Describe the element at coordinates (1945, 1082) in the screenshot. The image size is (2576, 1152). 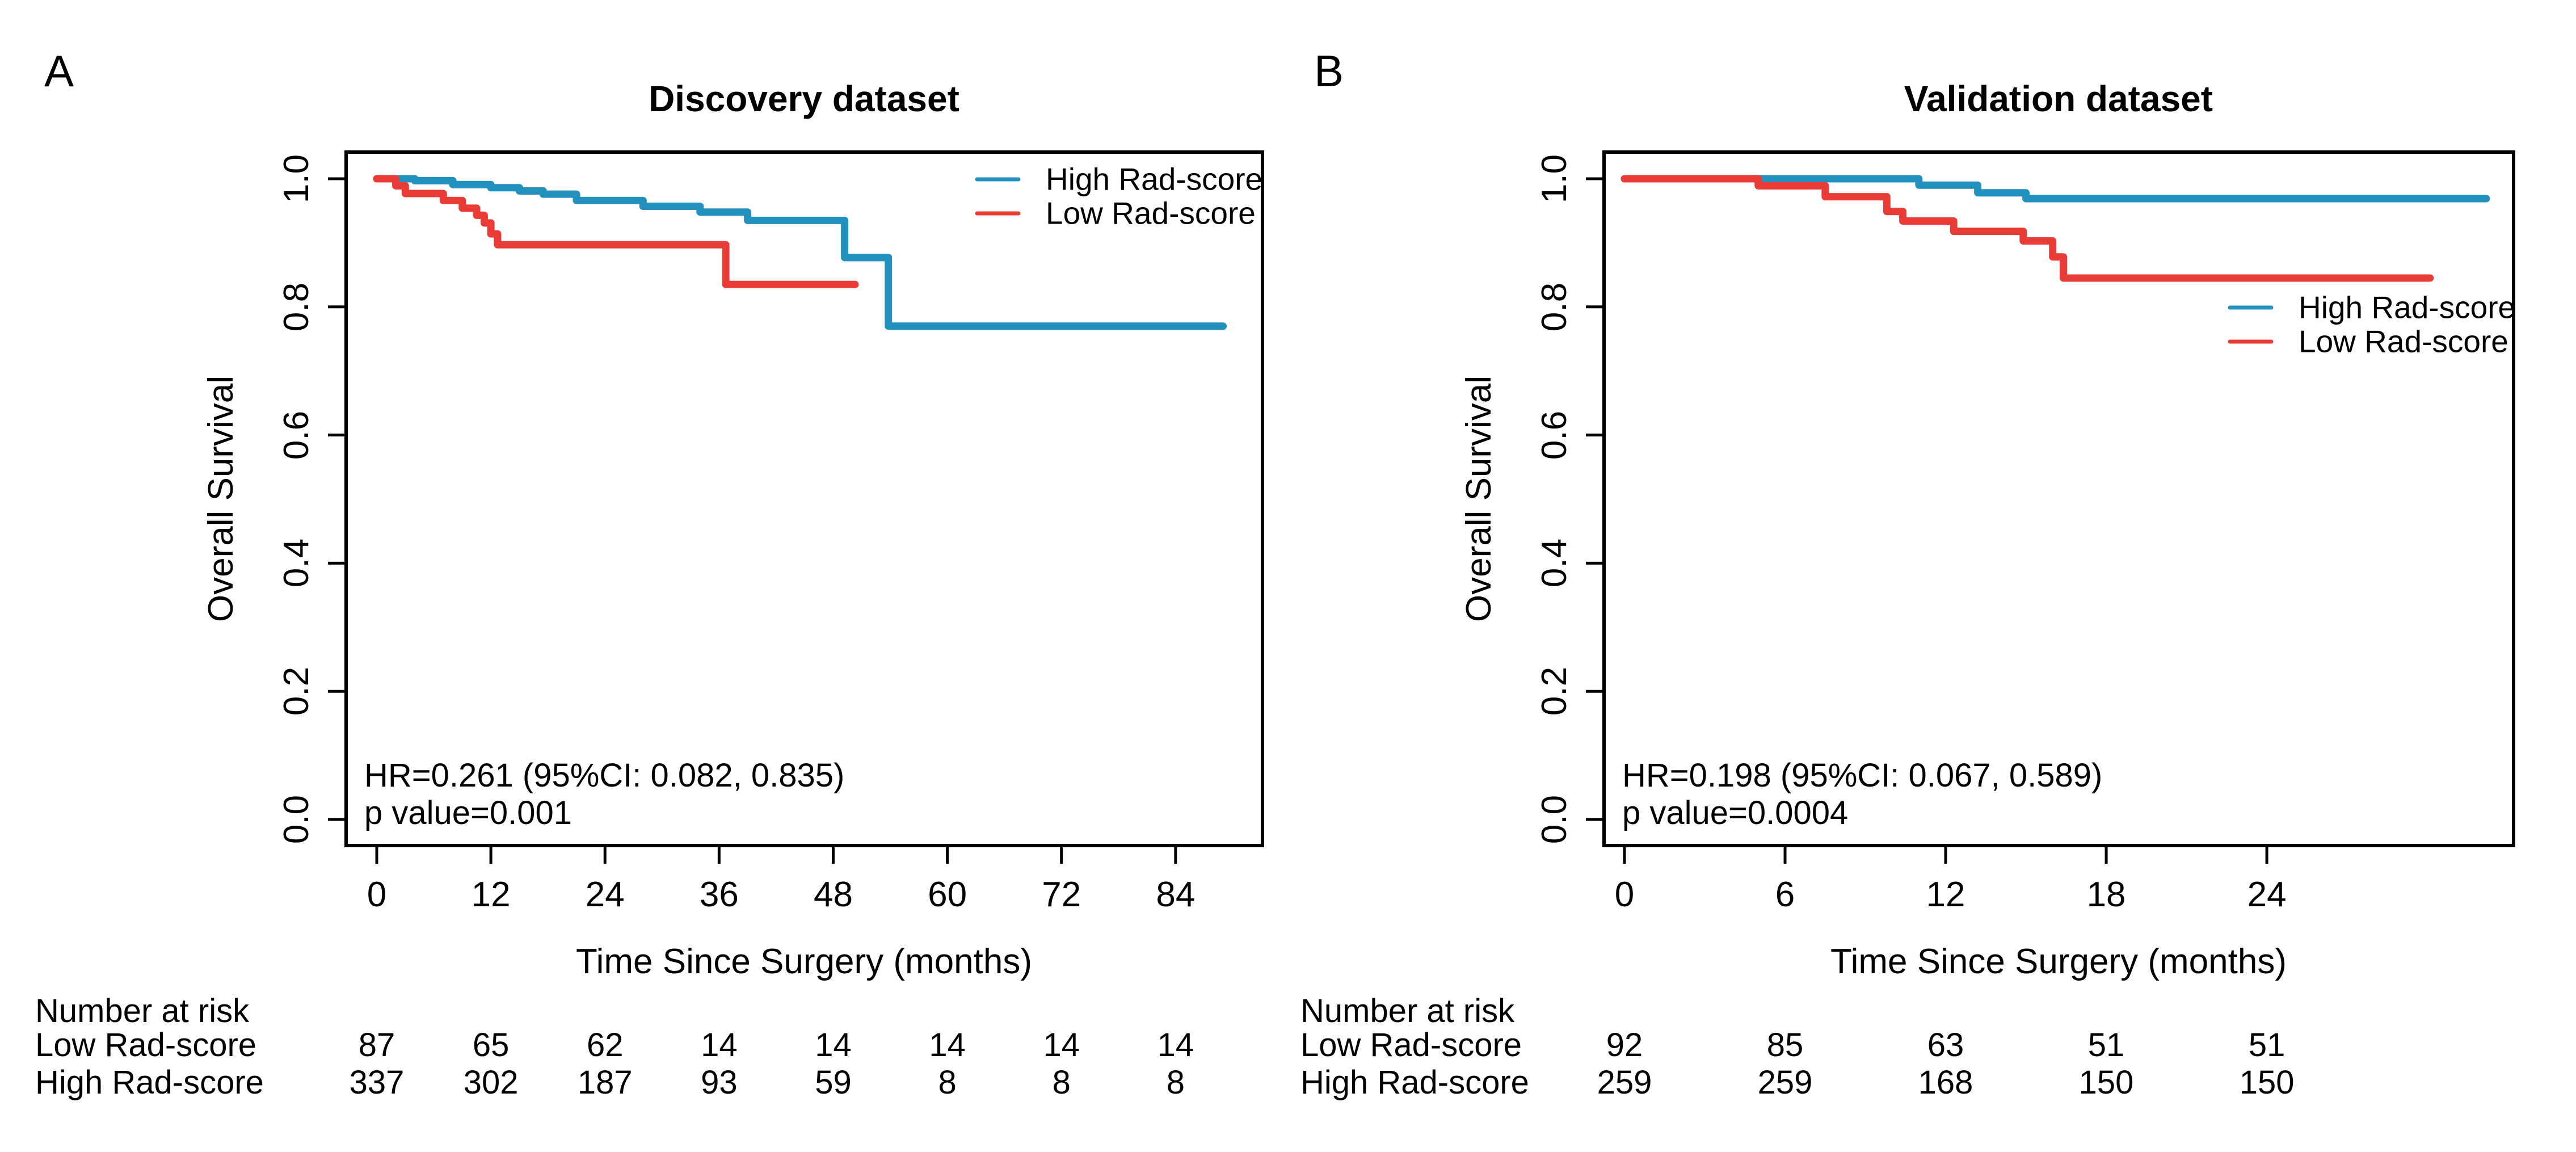
I see `panel-b-risk-value-high: 168` at that location.